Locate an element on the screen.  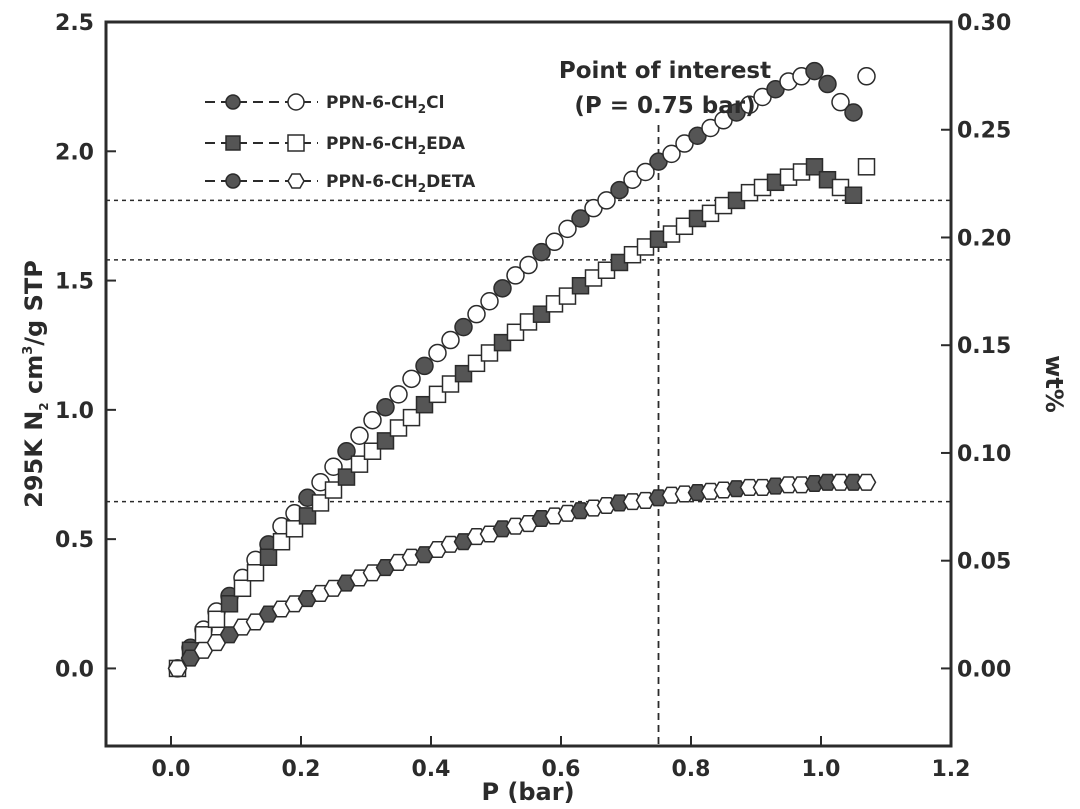
legend-marker-open-hexagon is located at coordinates (296, 181).